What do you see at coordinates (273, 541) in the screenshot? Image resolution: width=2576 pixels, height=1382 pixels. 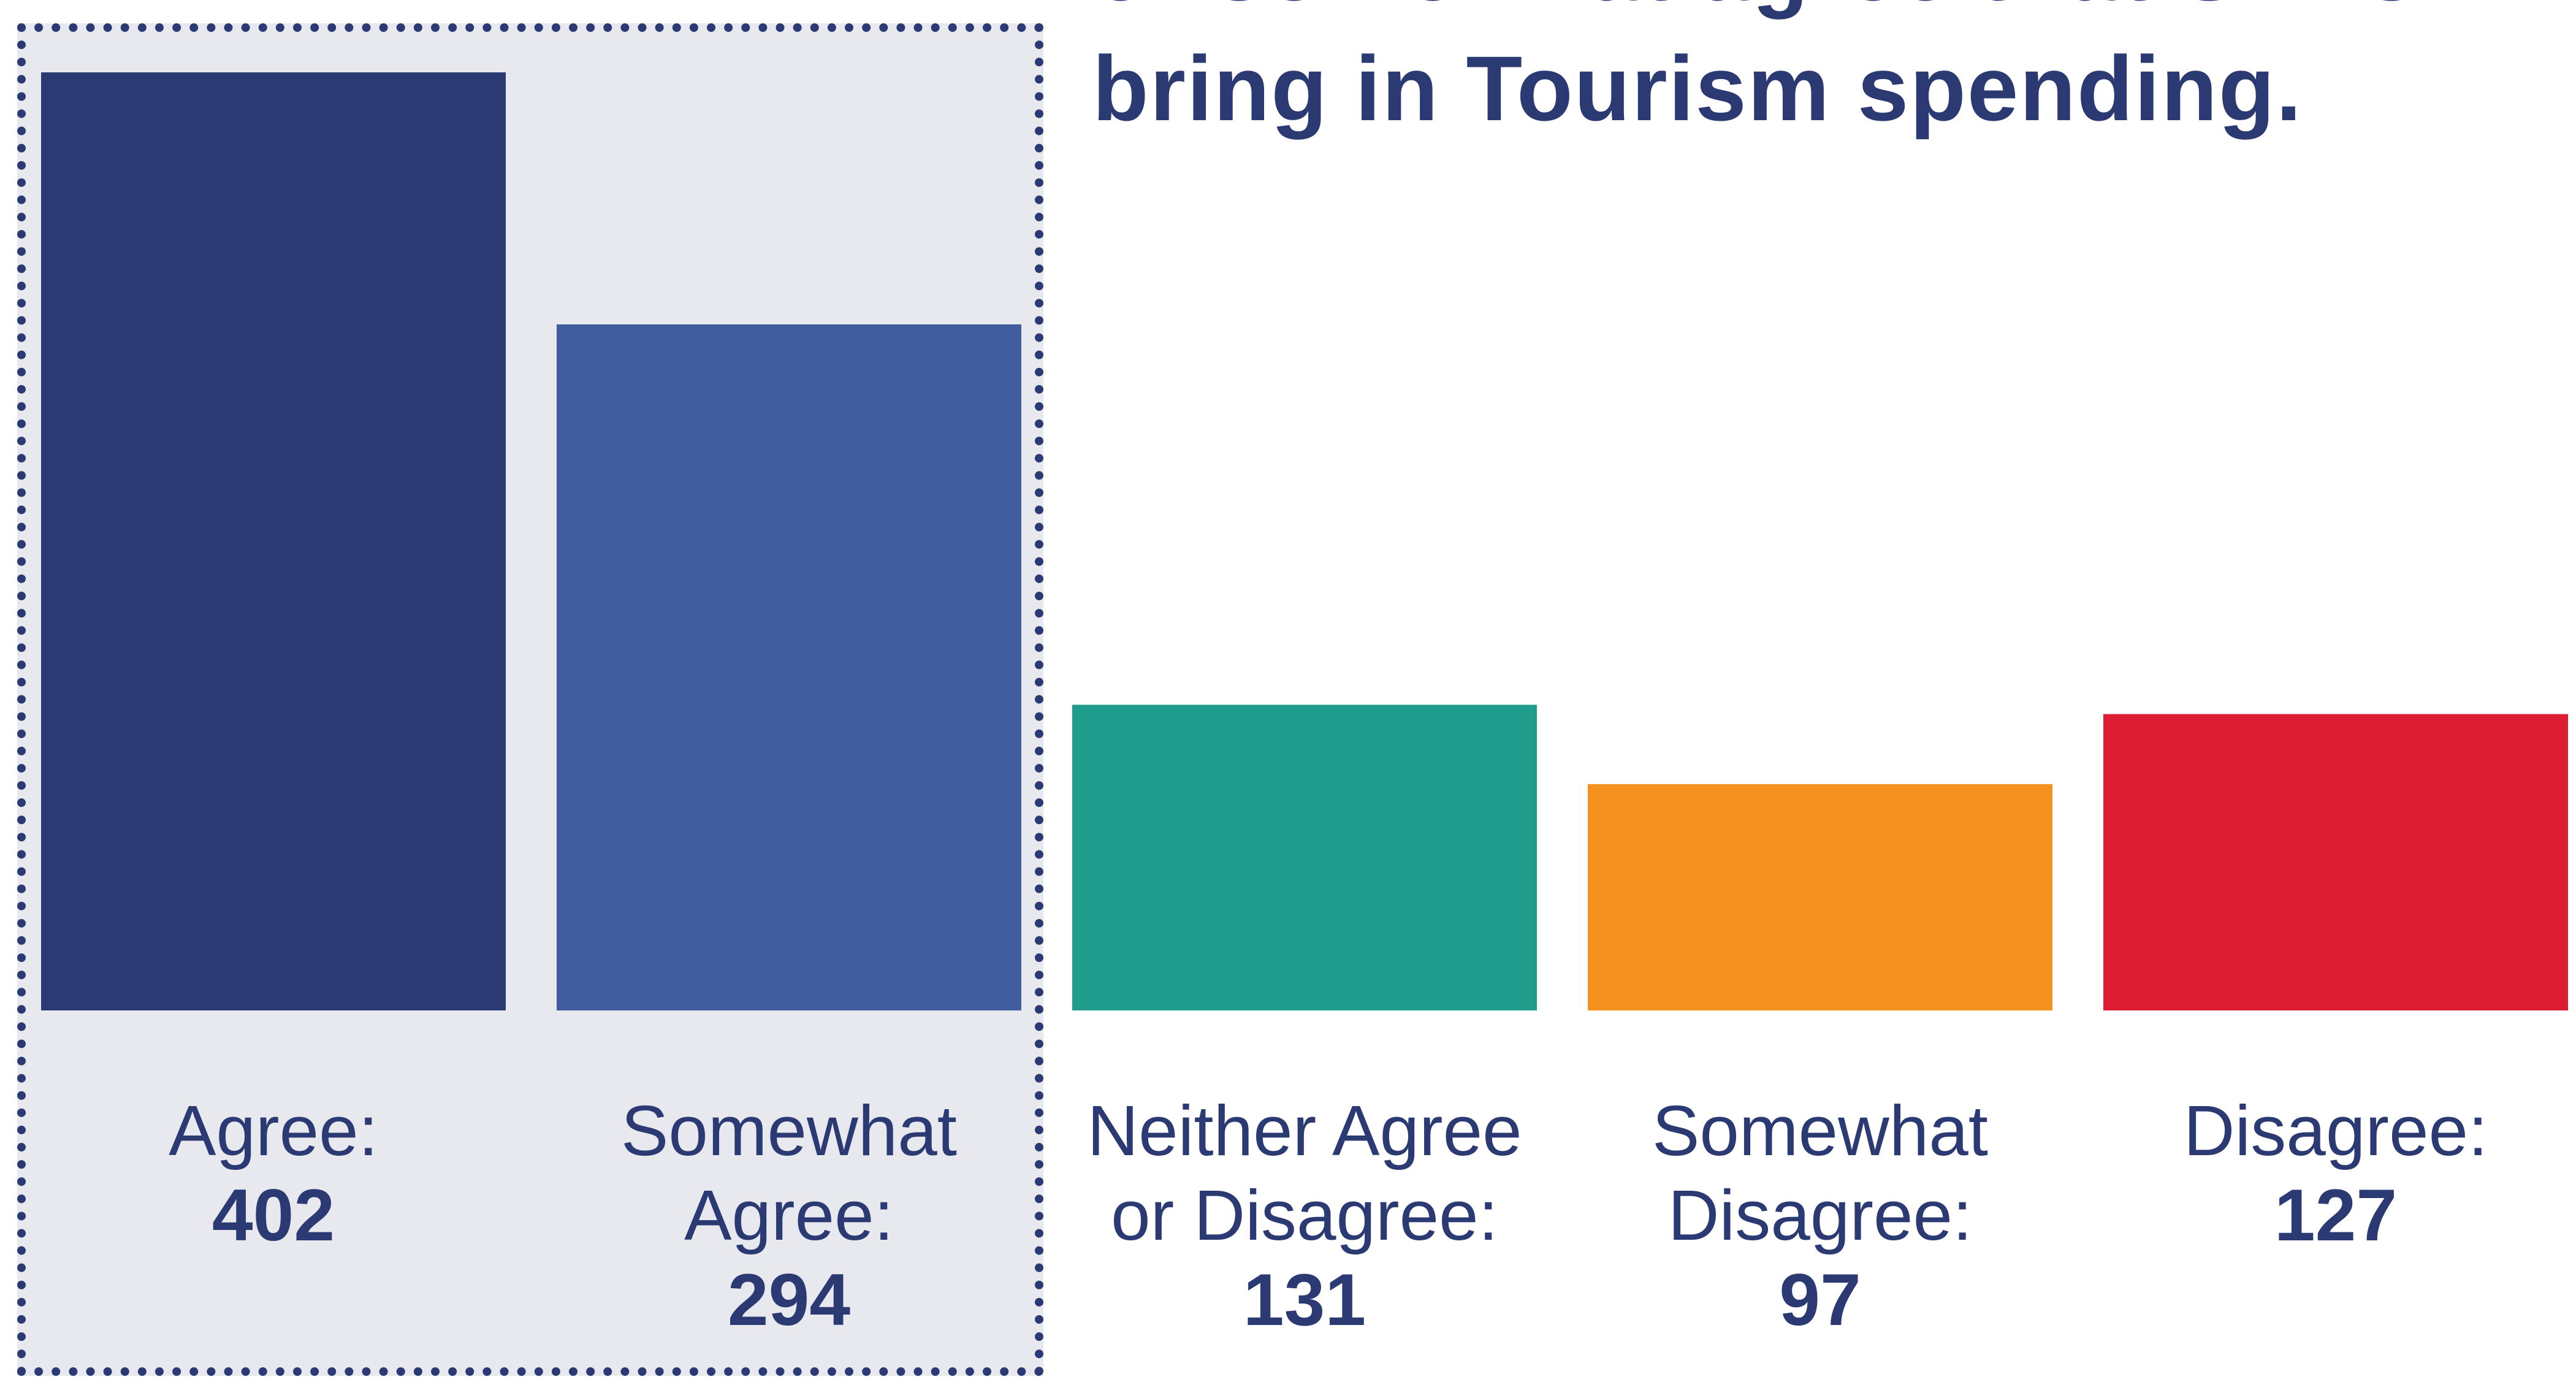 I see `bar-agree` at bounding box center [273, 541].